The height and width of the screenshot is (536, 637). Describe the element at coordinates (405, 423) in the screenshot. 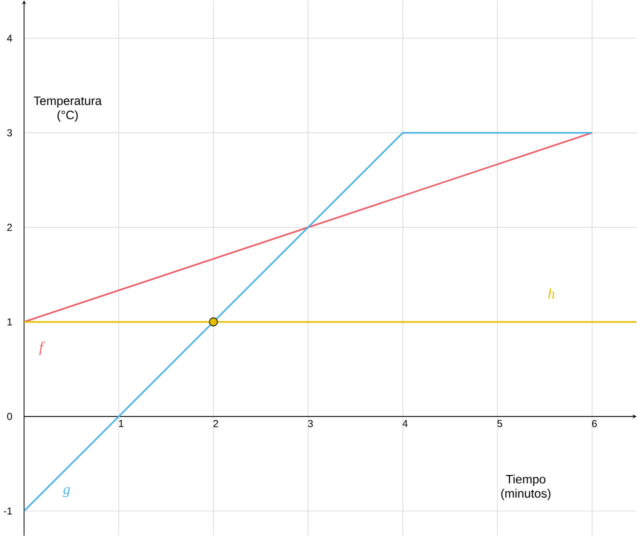

I see `x-tick-label: 4` at that location.